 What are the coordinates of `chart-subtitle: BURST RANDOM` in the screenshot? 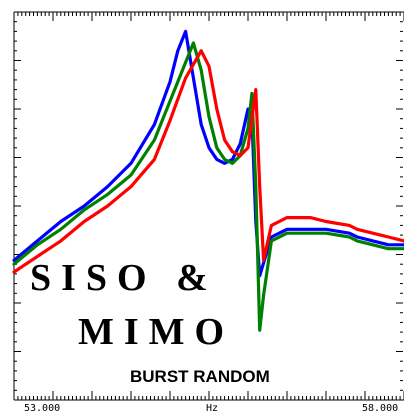 It's located at (200, 376).